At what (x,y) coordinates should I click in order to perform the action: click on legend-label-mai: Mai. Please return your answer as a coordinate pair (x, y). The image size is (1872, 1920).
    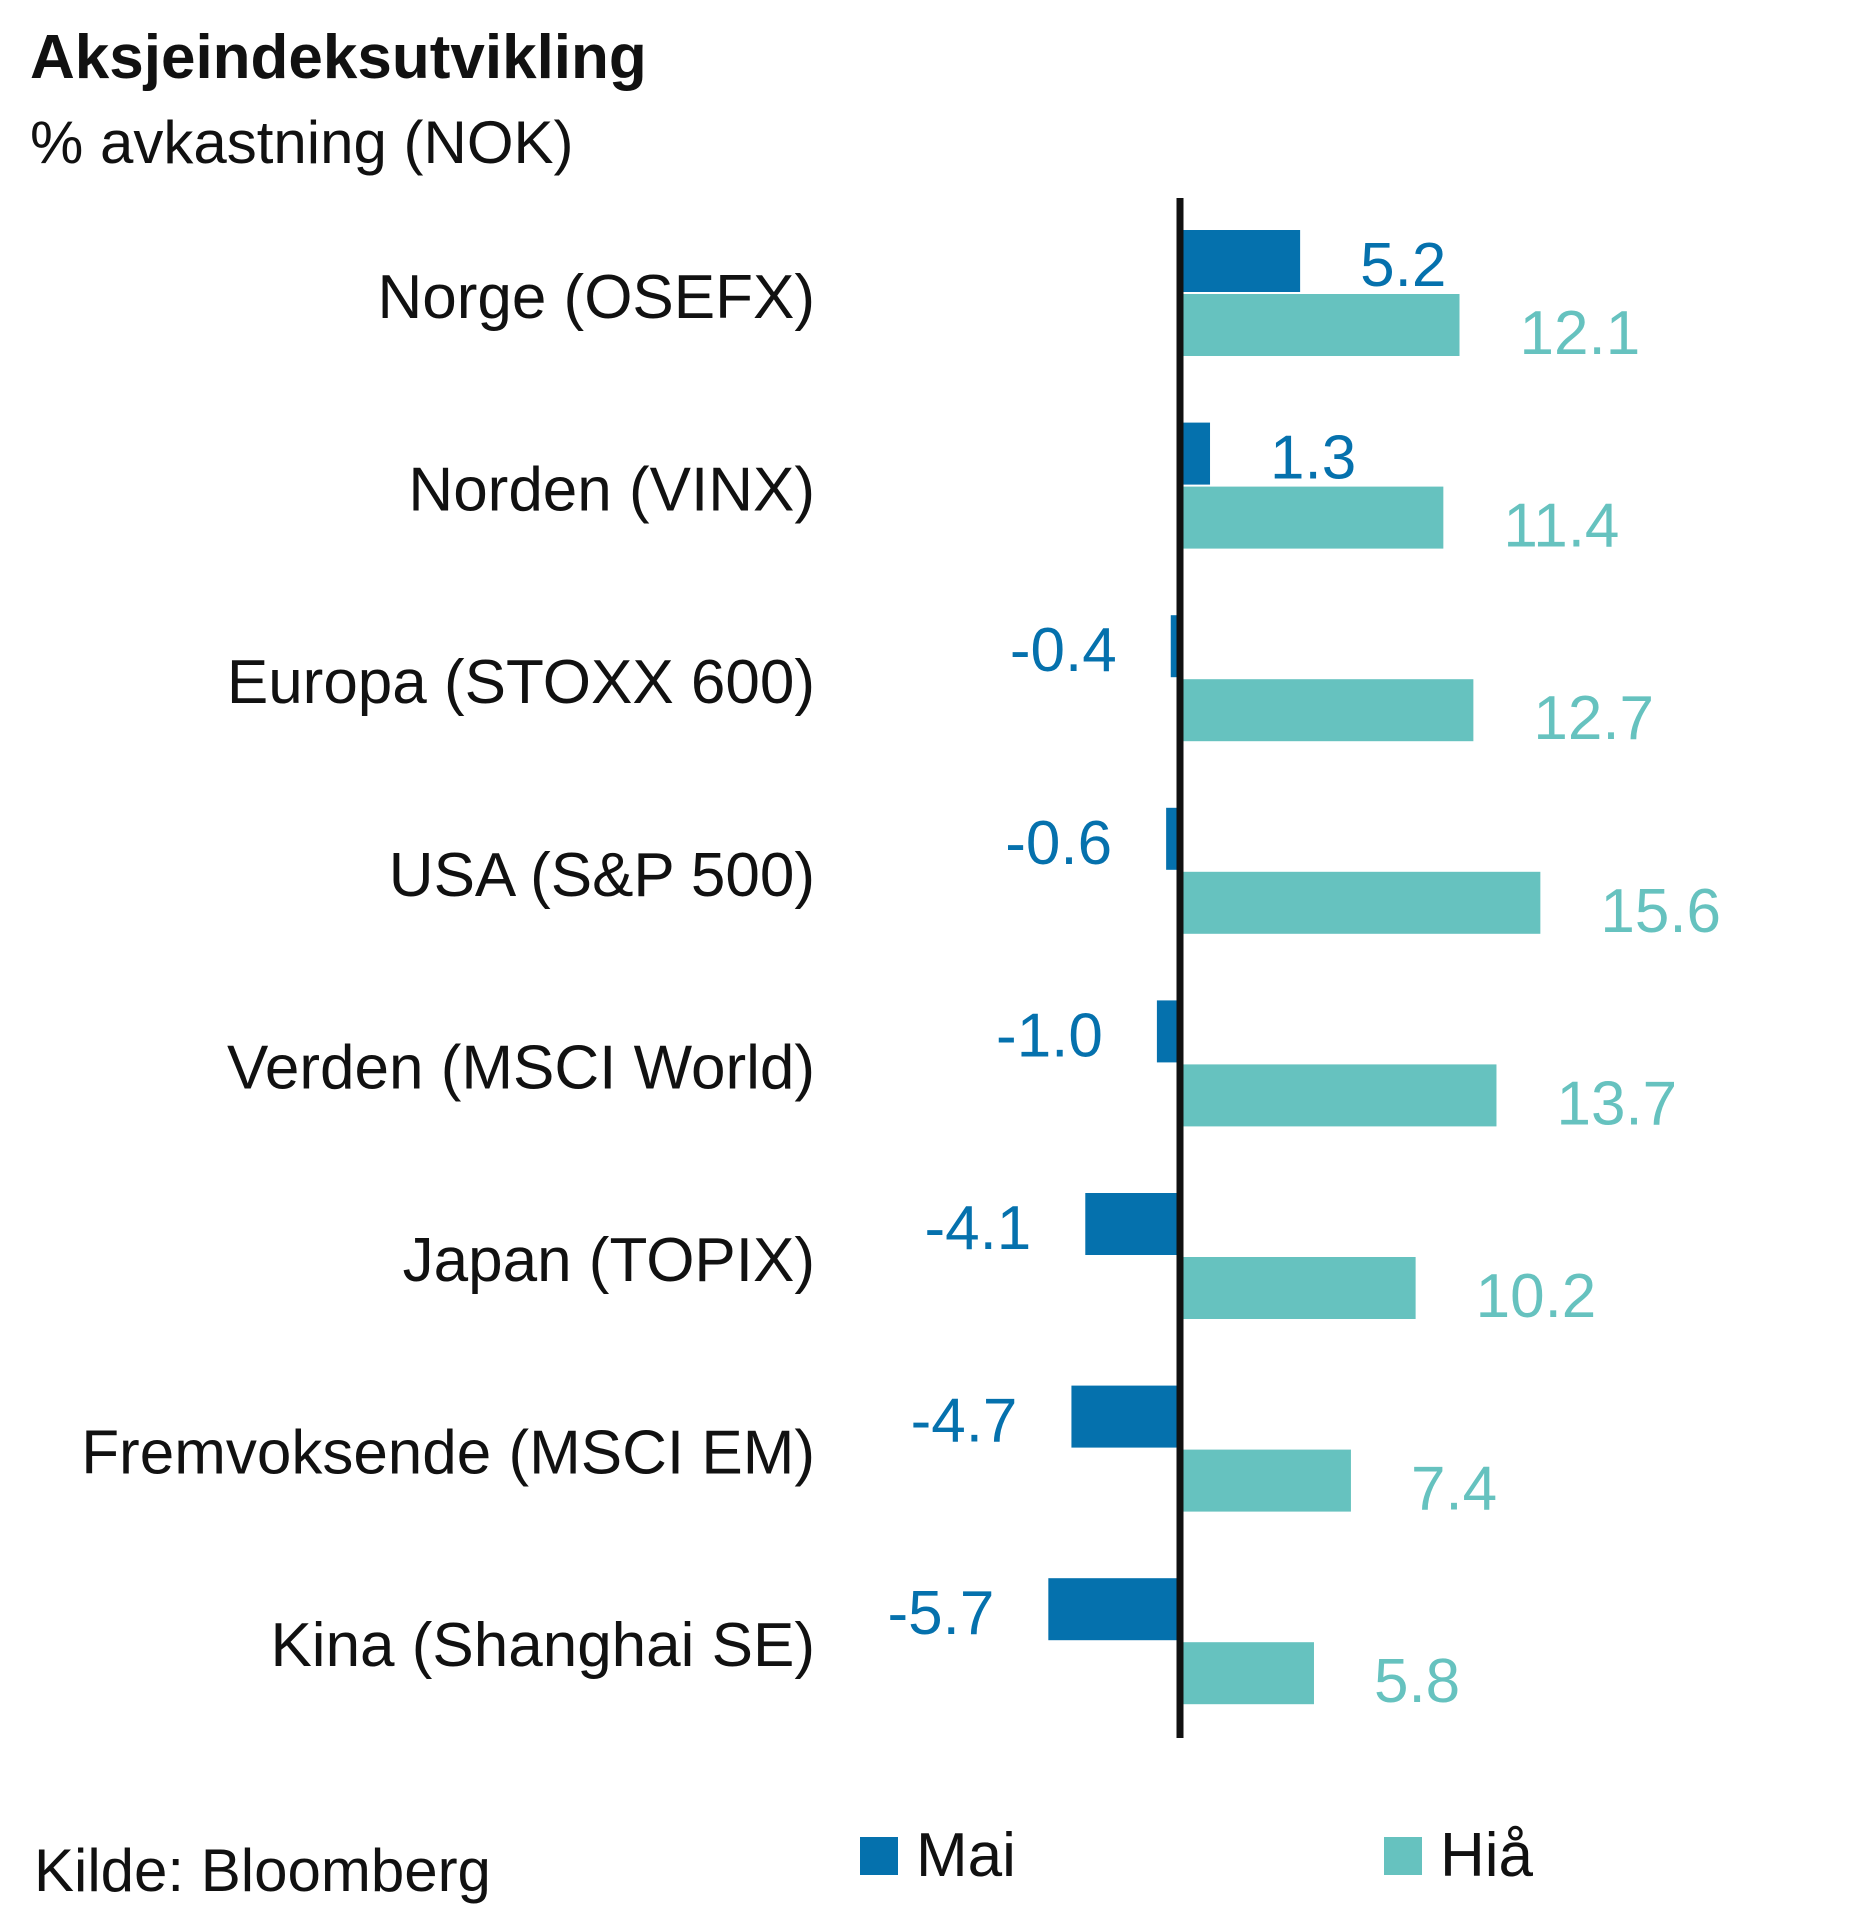
    Looking at the image, I should click on (966, 1855).